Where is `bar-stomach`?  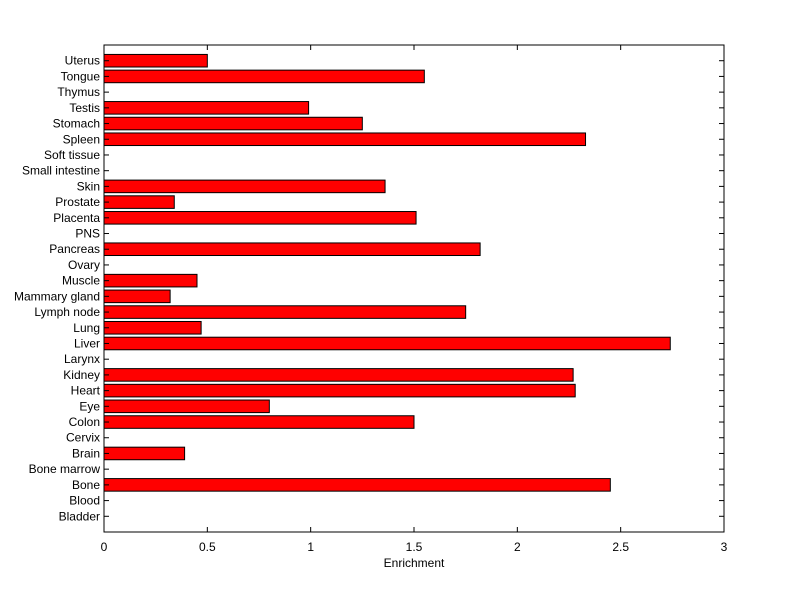
bar-stomach is located at coordinates (233, 123).